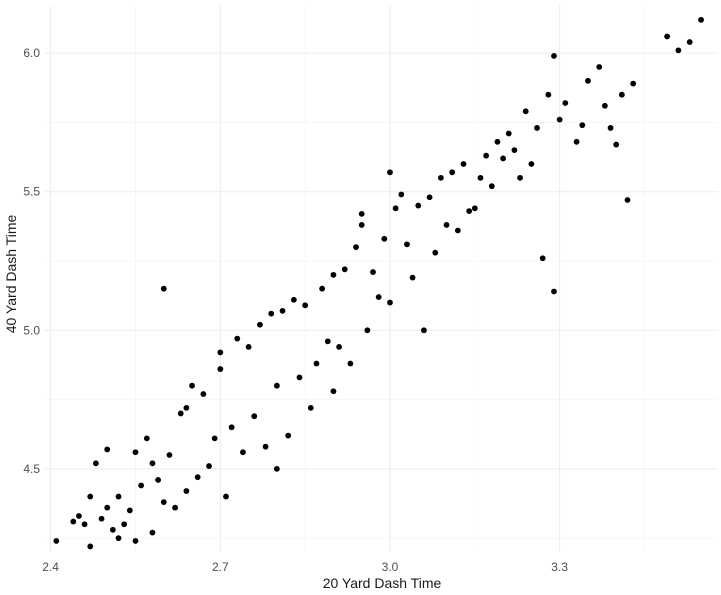 The image size is (721, 595). I want to click on x-tick-label: 2.7, so click(220, 567).